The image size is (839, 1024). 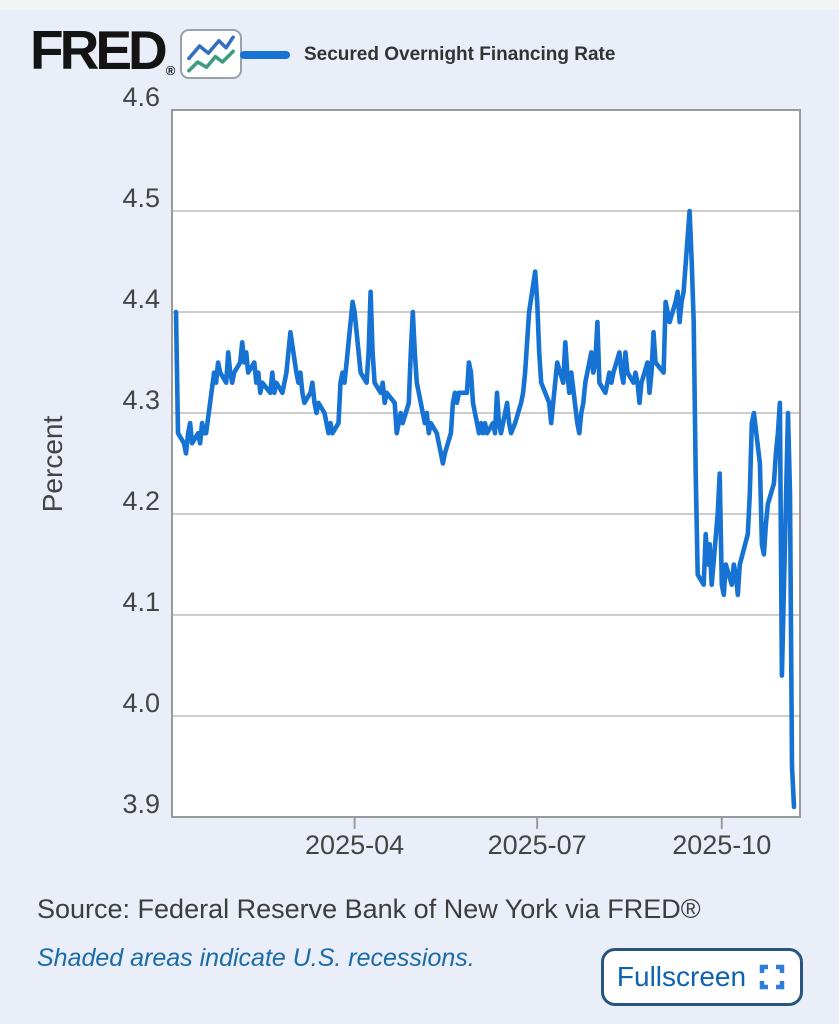 What do you see at coordinates (460, 54) in the screenshot?
I see `legend-series-label: Secured Overnight Financing Rate` at bounding box center [460, 54].